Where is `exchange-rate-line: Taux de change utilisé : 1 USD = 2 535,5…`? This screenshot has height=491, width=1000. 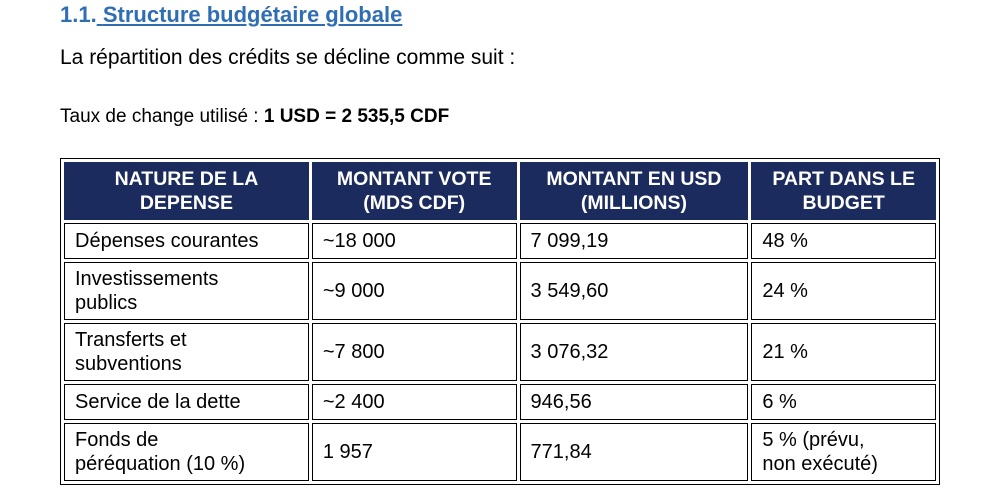 exchange-rate-line: Taux de change utilisé : 1 USD = 2 535,5… is located at coordinates (254, 117).